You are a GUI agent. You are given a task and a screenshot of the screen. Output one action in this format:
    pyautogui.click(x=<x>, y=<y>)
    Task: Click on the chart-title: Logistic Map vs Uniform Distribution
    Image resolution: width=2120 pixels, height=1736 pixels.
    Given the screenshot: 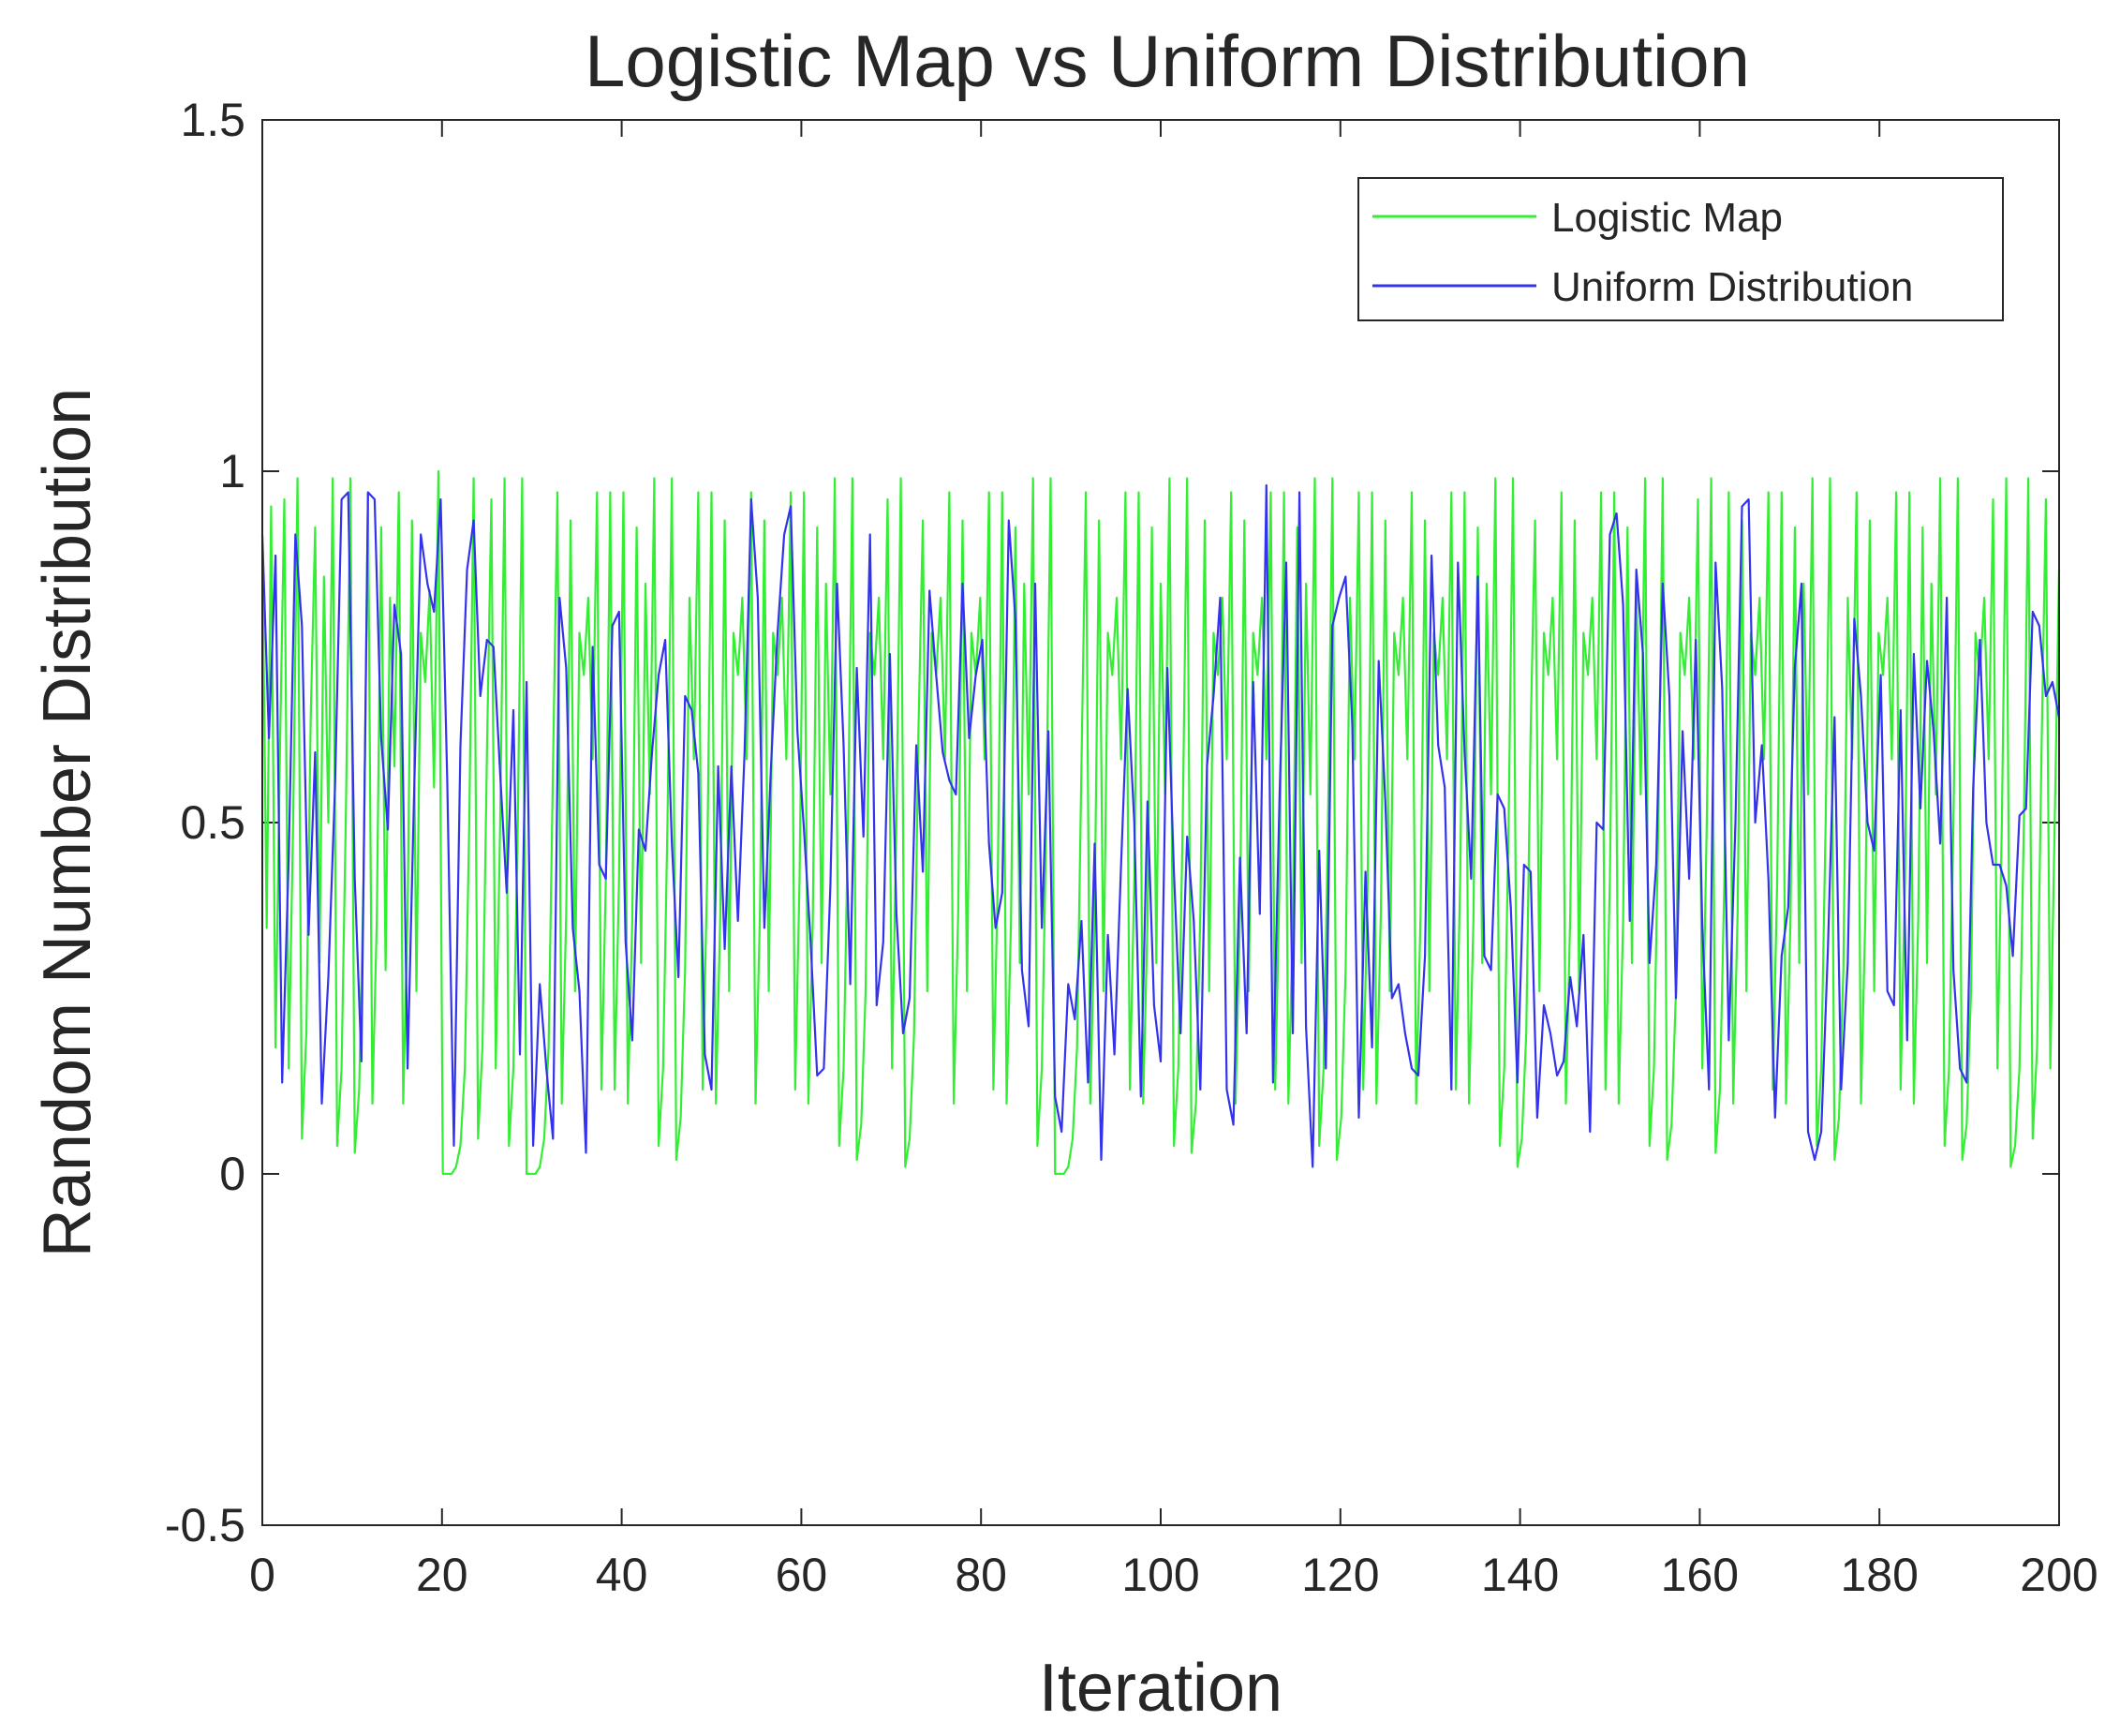 What is the action you would take?
    pyautogui.click(x=1167, y=61)
    